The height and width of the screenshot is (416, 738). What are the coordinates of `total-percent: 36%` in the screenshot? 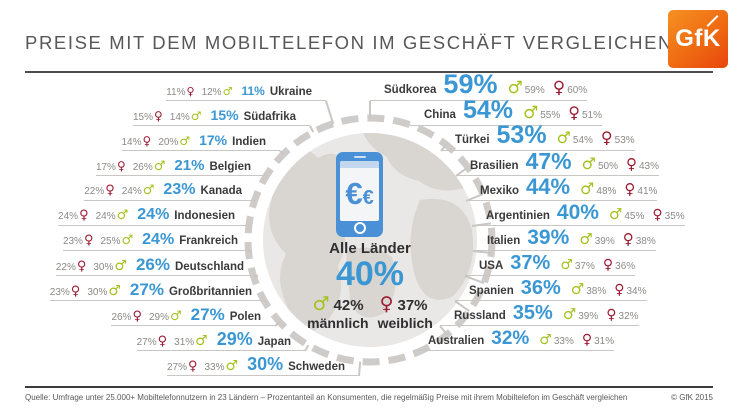 It's located at (540, 288).